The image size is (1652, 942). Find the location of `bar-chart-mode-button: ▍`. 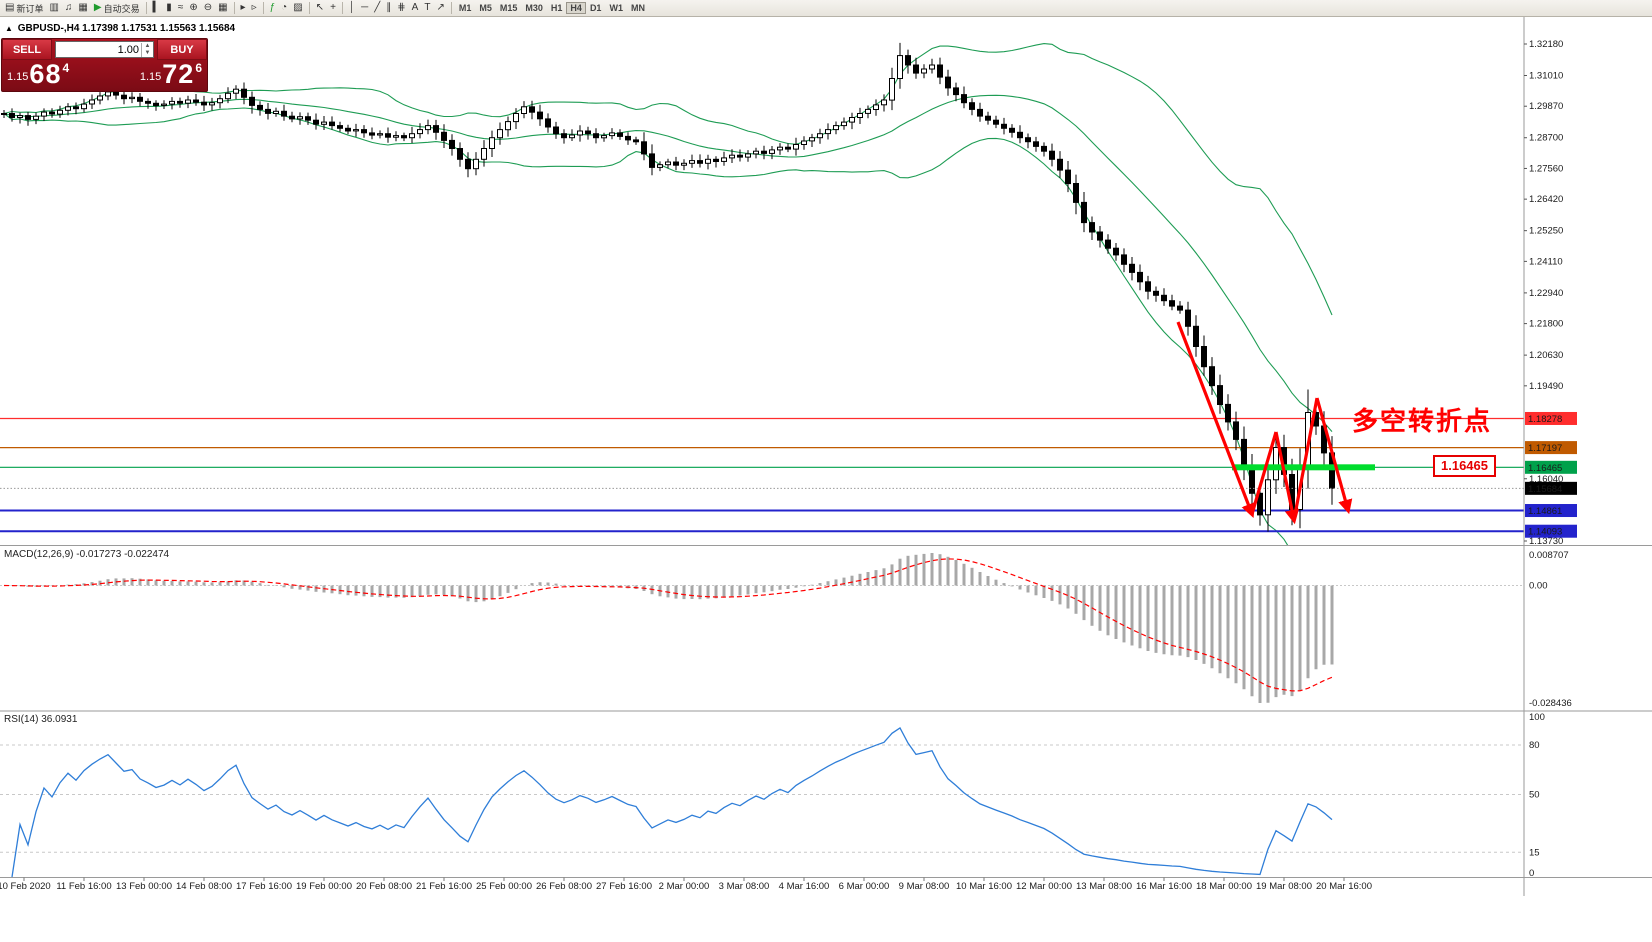

bar-chart-mode-button: ▍ is located at coordinates (157, 8).